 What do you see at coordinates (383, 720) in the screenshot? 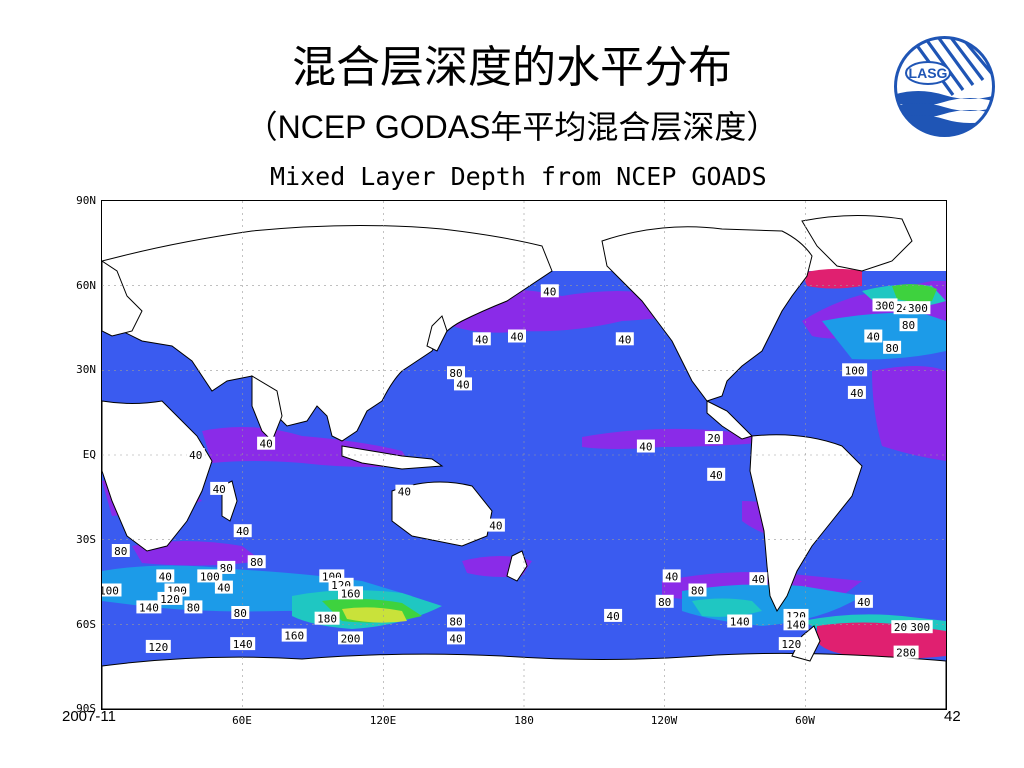
I see `x-tick-120e: 120E` at bounding box center [383, 720].